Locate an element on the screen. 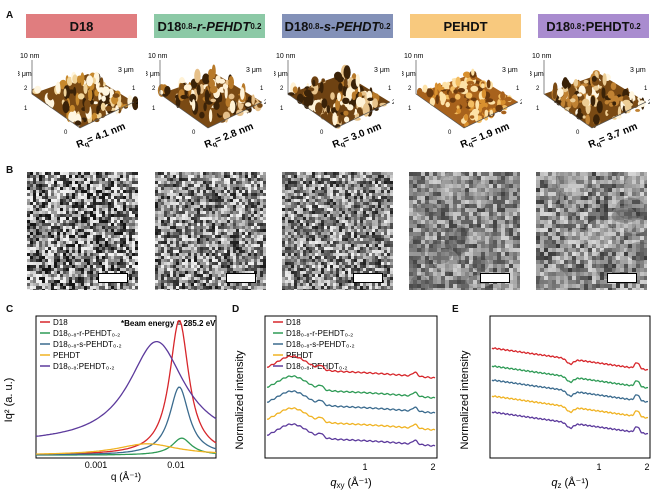 The width and height of the screenshot is (670, 501). chart-e-xlabel: qz (Å⁻¹) is located at coordinates (569, 483).